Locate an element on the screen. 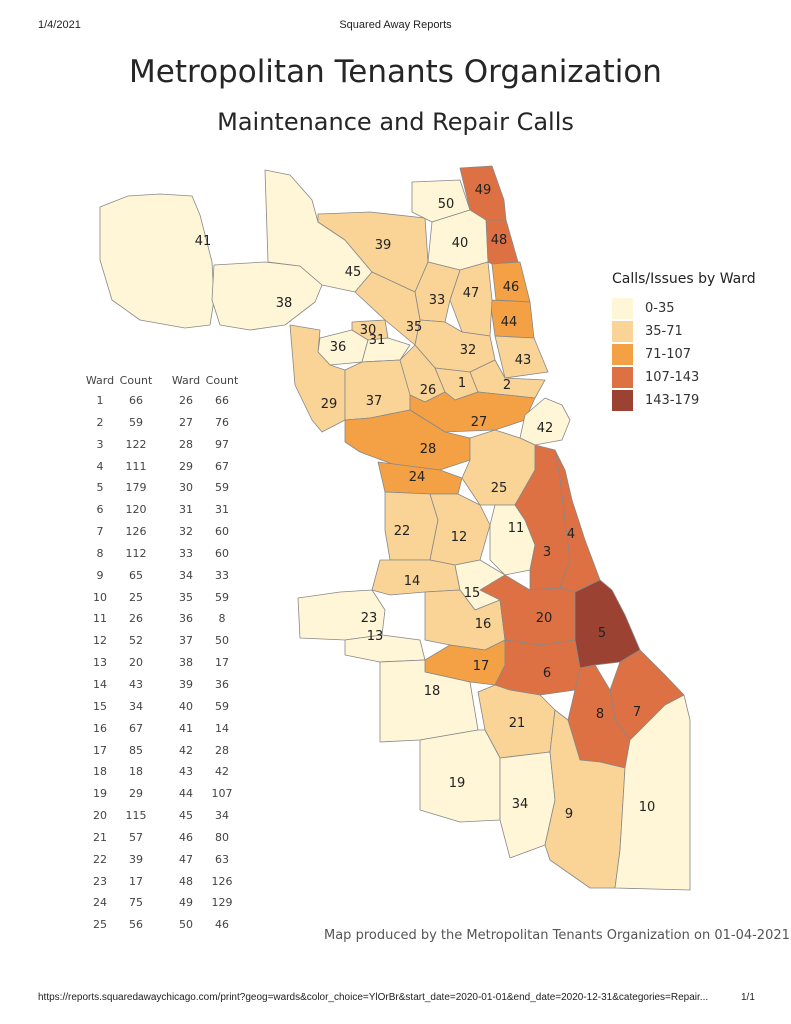 The image size is (791, 1024). ward-number: 34 is located at coordinates (186, 575).